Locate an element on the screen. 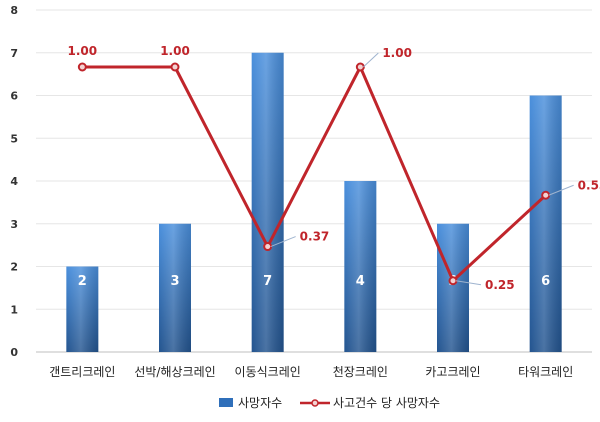 This screenshot has width=600, height=422. y-tick-label: 7 is located at coordinates (14, 53).